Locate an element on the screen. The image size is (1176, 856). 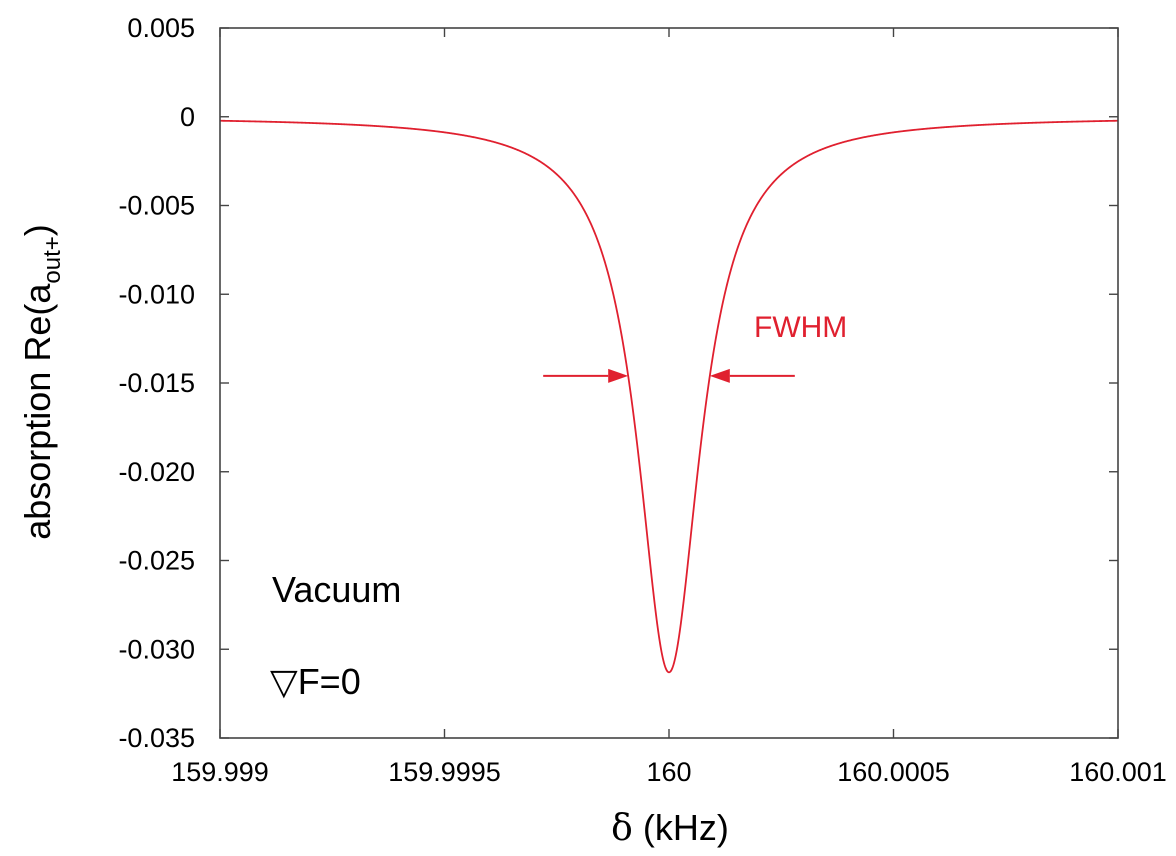
y-axis-title: absorption Re(aout+) is located at coordinates (41, 382).